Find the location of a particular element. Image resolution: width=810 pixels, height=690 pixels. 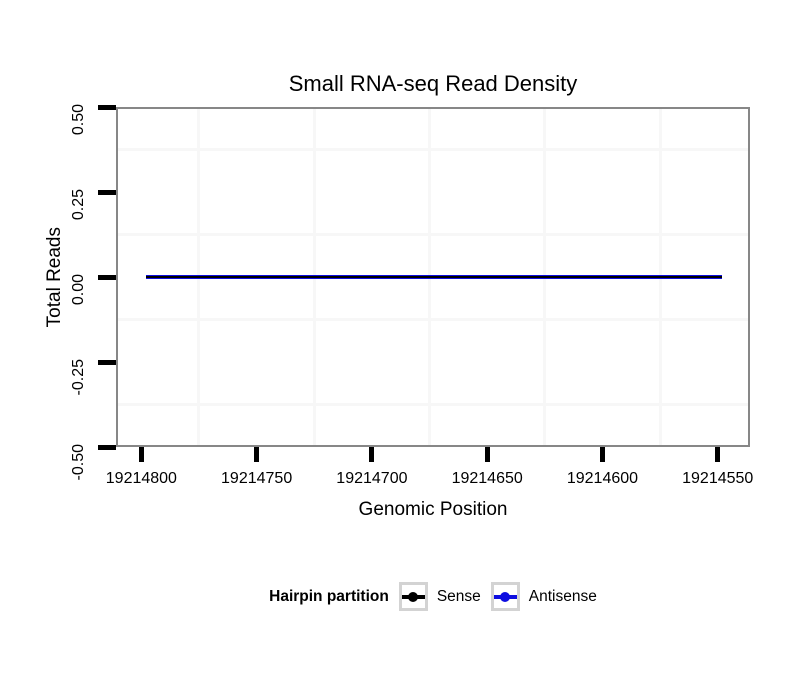

x-tick-label: 19214800 is located at coordinates (141, 478).